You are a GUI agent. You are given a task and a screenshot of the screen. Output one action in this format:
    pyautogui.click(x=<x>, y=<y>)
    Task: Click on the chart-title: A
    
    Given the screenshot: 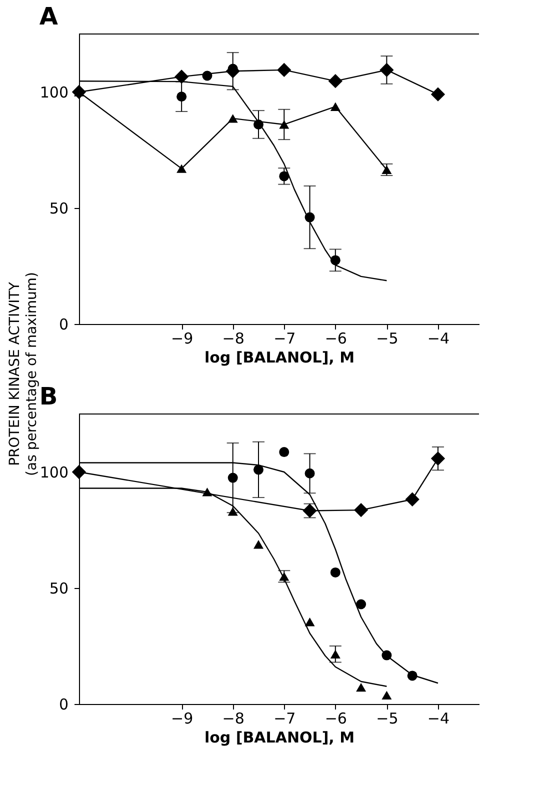 What is the action you would take?
    pyautogui.click(x=48, y=16)
    